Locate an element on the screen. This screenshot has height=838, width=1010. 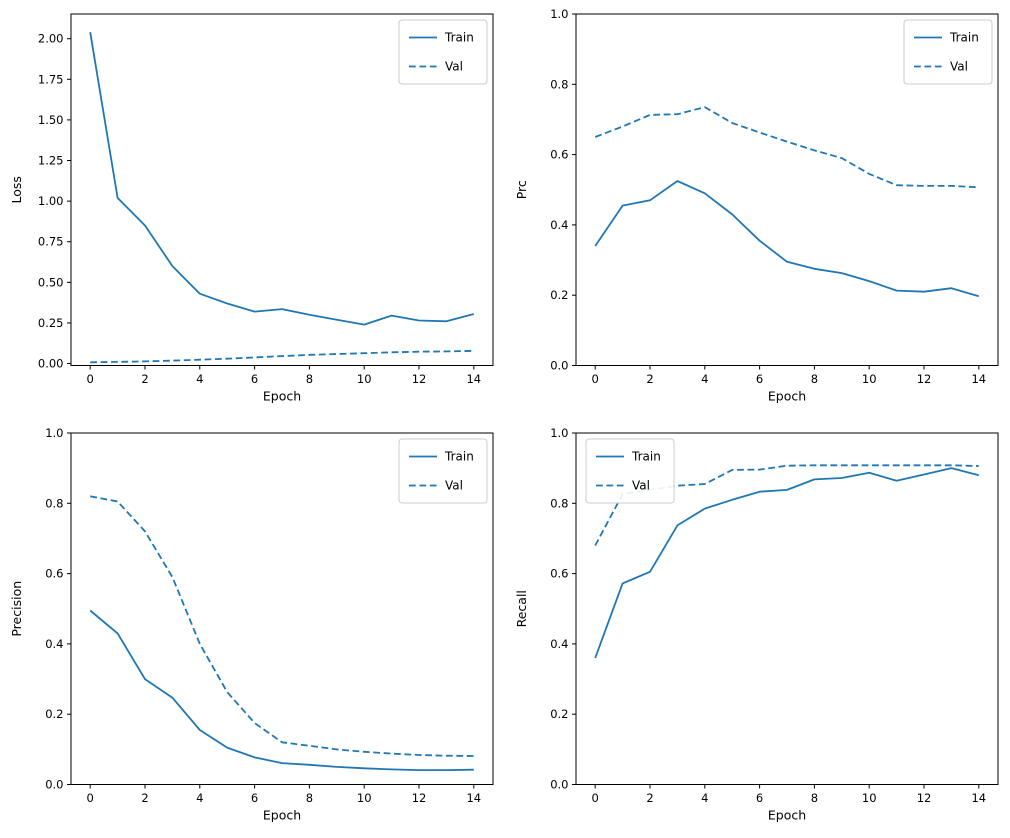
x-axis-ticks-recall: 0 2 4 6 8 10 12 14 is located at coordinates (789, 794).